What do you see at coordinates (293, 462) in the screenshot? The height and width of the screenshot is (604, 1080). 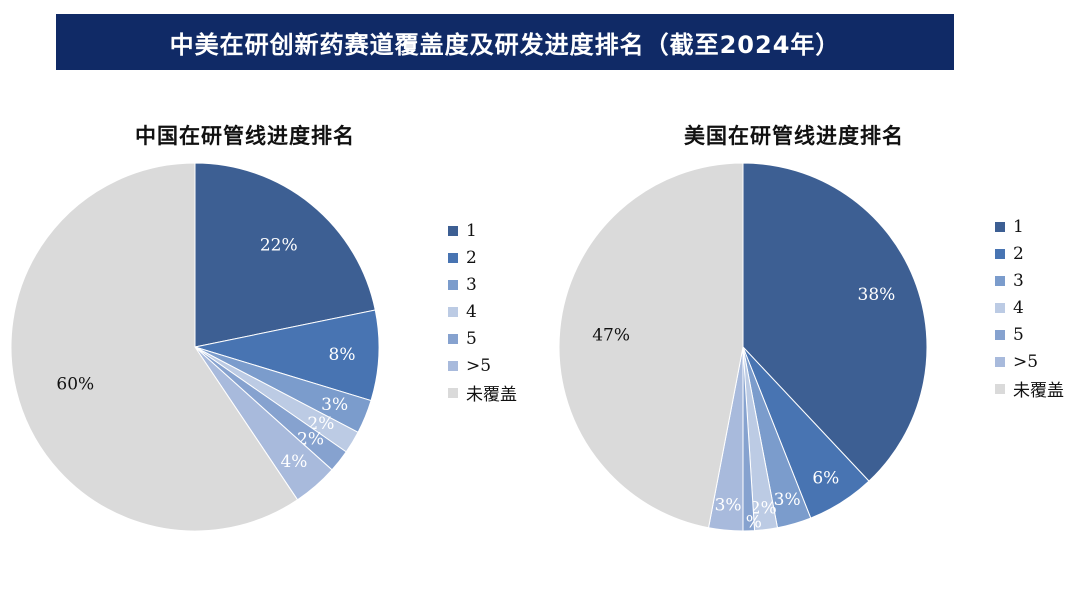 I see `china-pie-data-label: 4%` at bounding box center [293, 462].